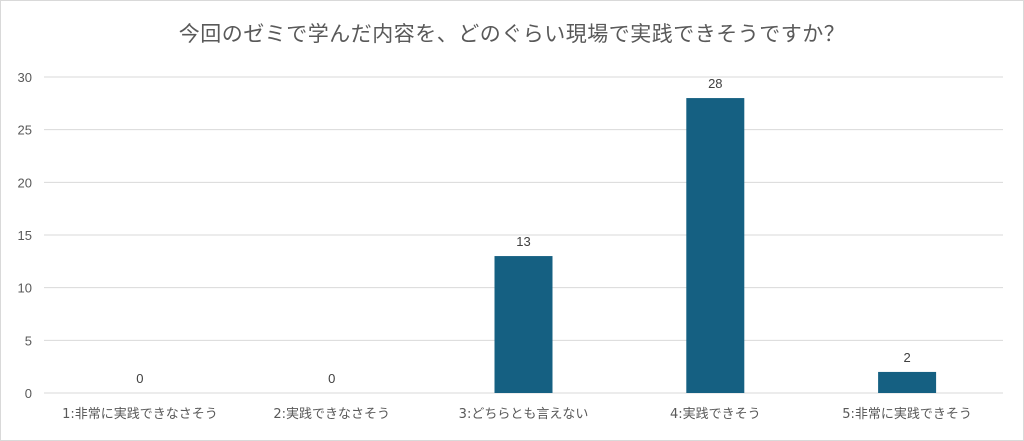 Image resolution: width=1024 pixels, height=441 pixels. Describe the element at coordinates (25, 182) in the screenshot. I see `y-tick-label: 20` at that location.